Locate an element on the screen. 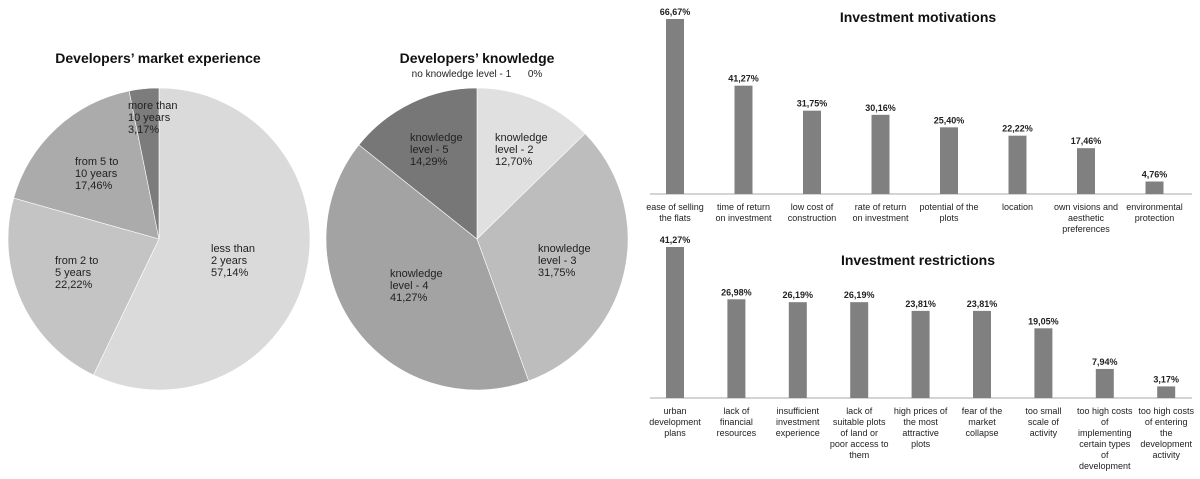  restrictions-value-label-5: 23,81% is located at coordinates (920, 304).